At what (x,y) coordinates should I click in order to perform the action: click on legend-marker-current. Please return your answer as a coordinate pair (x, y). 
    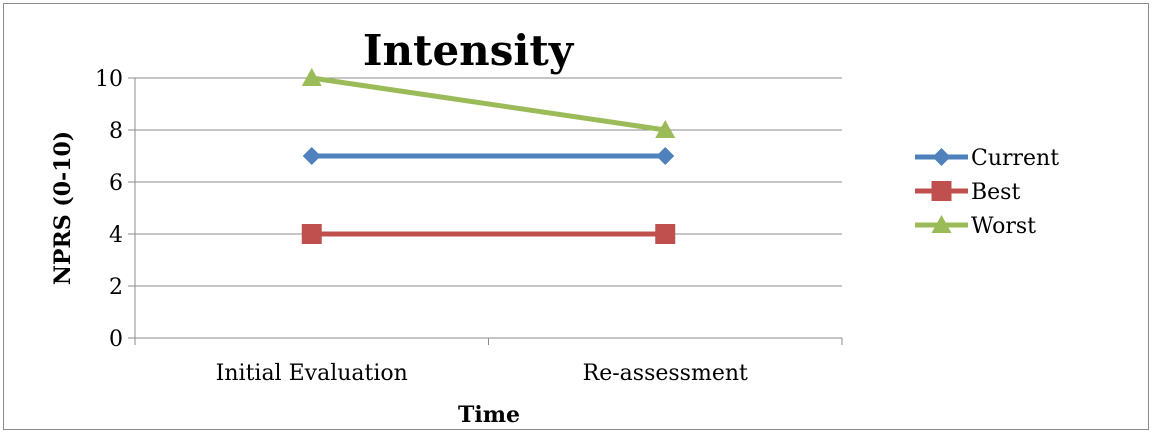
    Looking at the image, I should click on (942, 157).